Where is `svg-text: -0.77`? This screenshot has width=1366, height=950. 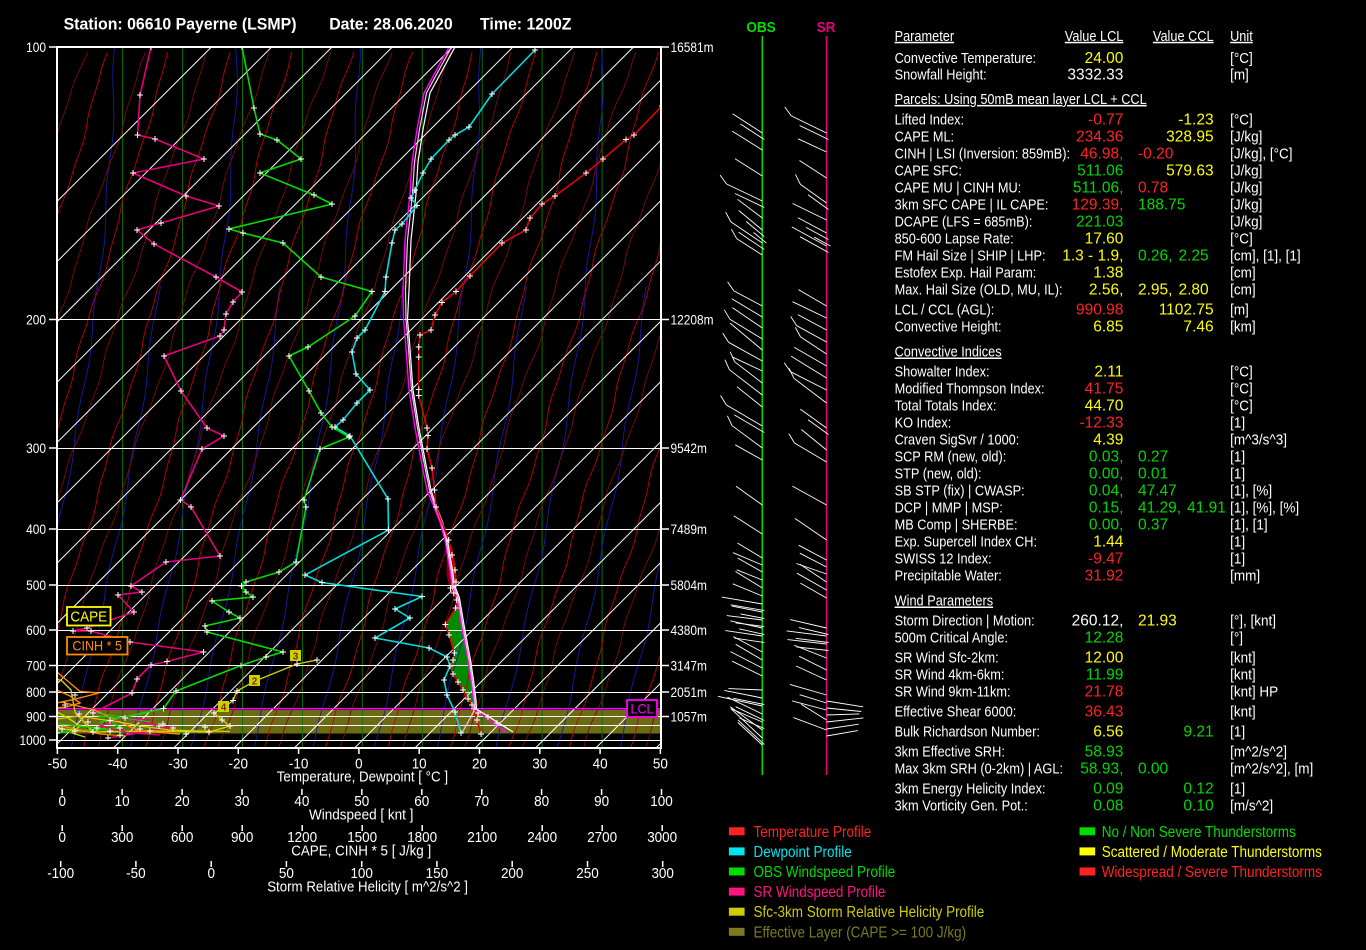
svg-text: -0.77 is located at coordinates (1105, 120).